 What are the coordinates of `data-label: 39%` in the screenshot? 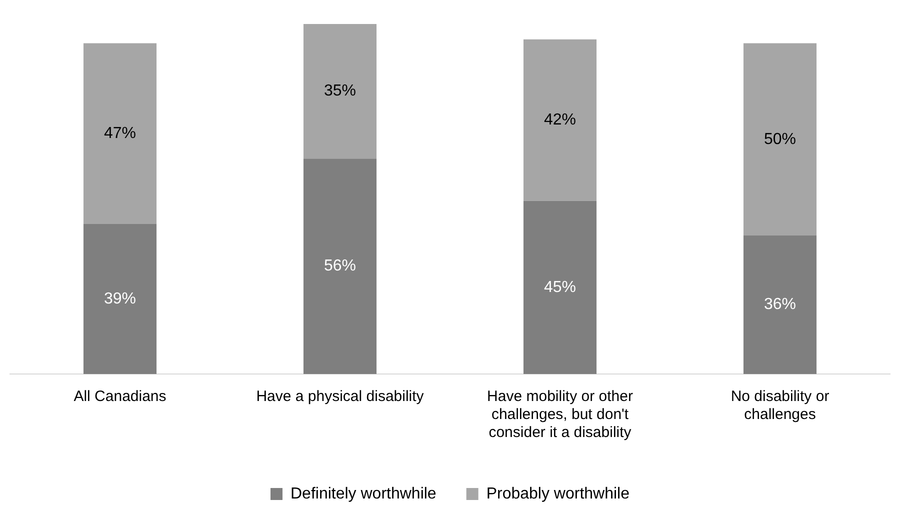 It's located at (120, 299).